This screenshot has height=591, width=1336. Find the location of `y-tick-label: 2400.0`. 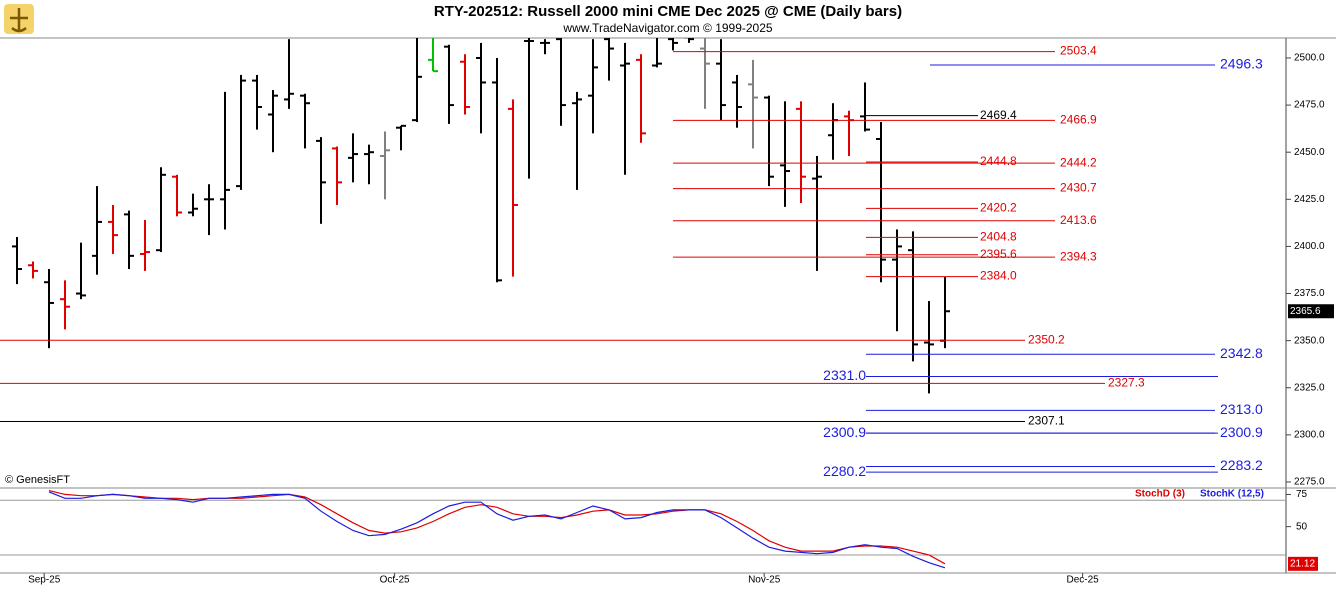

y-tick-label: 2400.0 is located at coordinates (1309, 246).